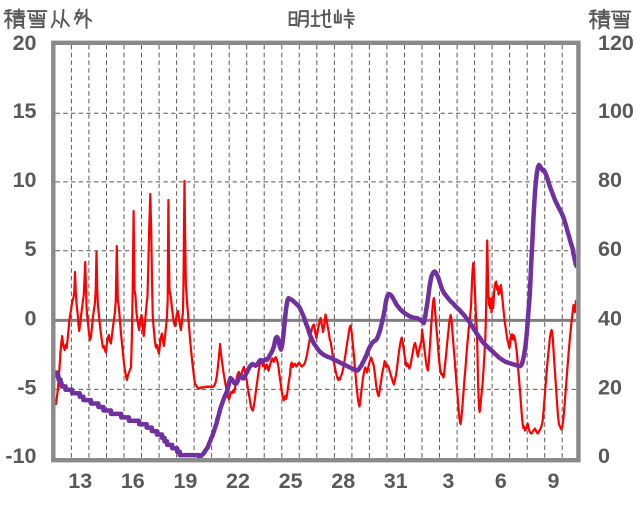 Image resolution: width=636 pixels, height=506 pixels. Describe the element at coordinates (616, 111) in the screenshot. I see `svg-text: 100` at that location.